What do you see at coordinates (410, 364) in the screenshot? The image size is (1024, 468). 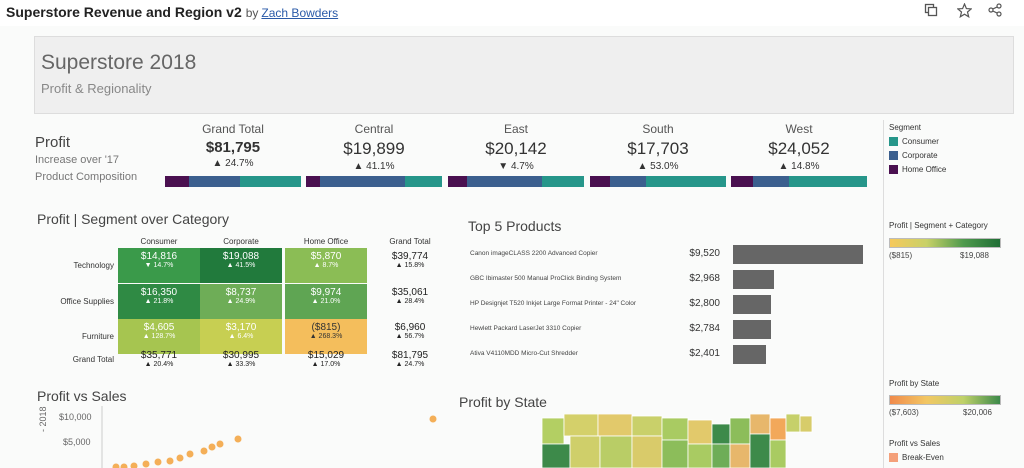 I see `grand-total-change: ▲ 24.7%` at bounding box center [410, 364].